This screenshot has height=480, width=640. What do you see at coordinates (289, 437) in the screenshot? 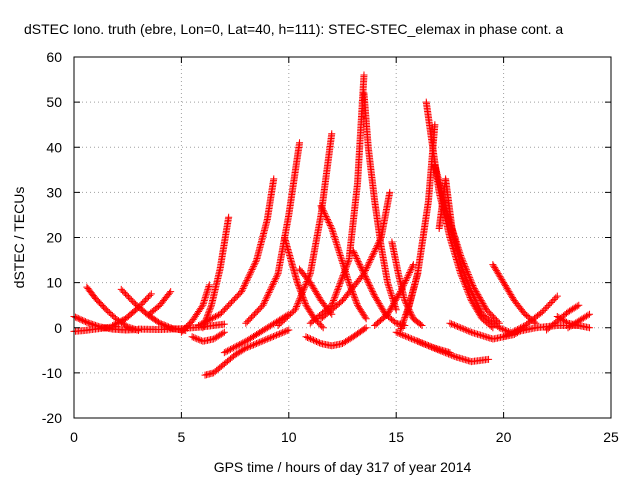
I see `x-tick-label: 10` at bounding box center [289, 437].